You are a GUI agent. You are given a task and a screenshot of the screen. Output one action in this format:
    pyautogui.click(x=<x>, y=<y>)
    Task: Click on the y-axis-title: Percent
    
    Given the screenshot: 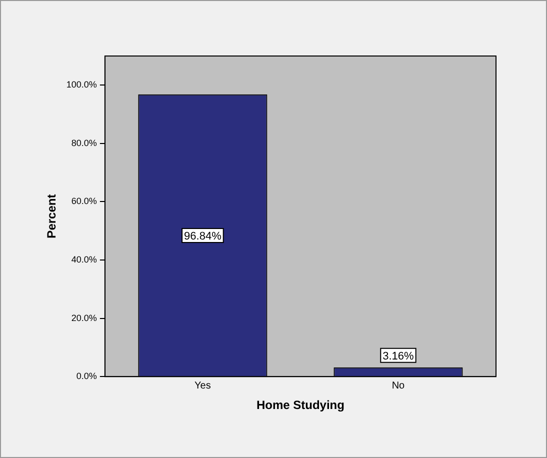 What is the action you would take?
    pyautogui.click(x=51, y=216)
    